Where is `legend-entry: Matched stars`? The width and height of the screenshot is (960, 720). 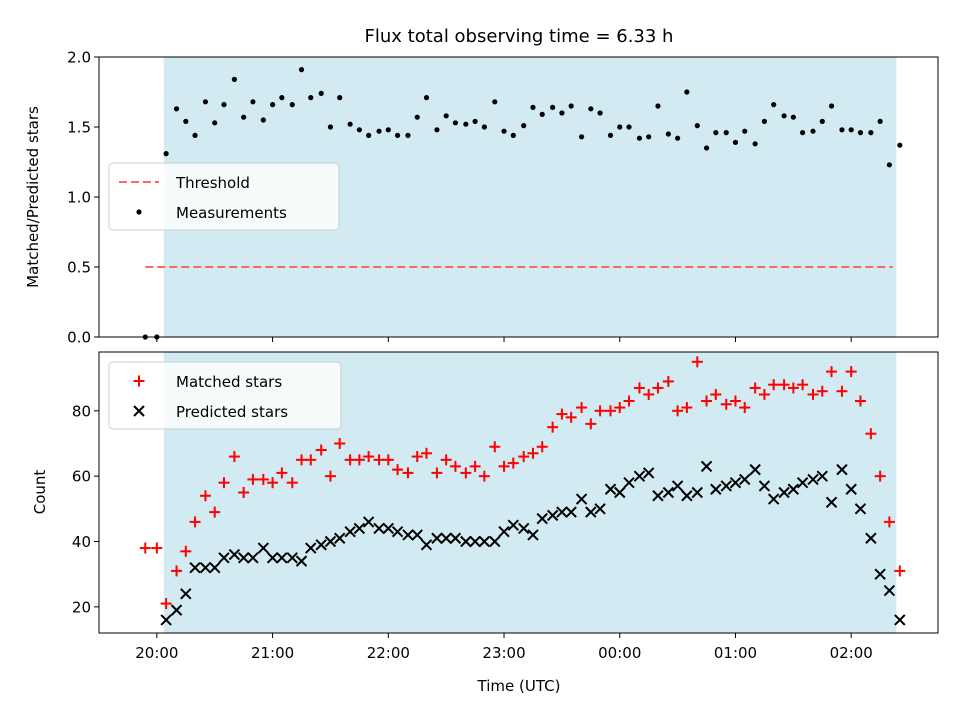 legend-entry: Matched stars is located at coordinates (229, 382).